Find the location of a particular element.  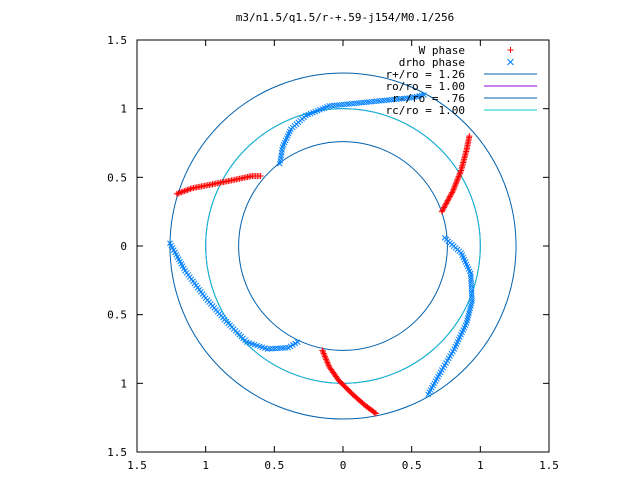

legend-label: ro/ro = 1.00 is located at coordinates (425, 86).